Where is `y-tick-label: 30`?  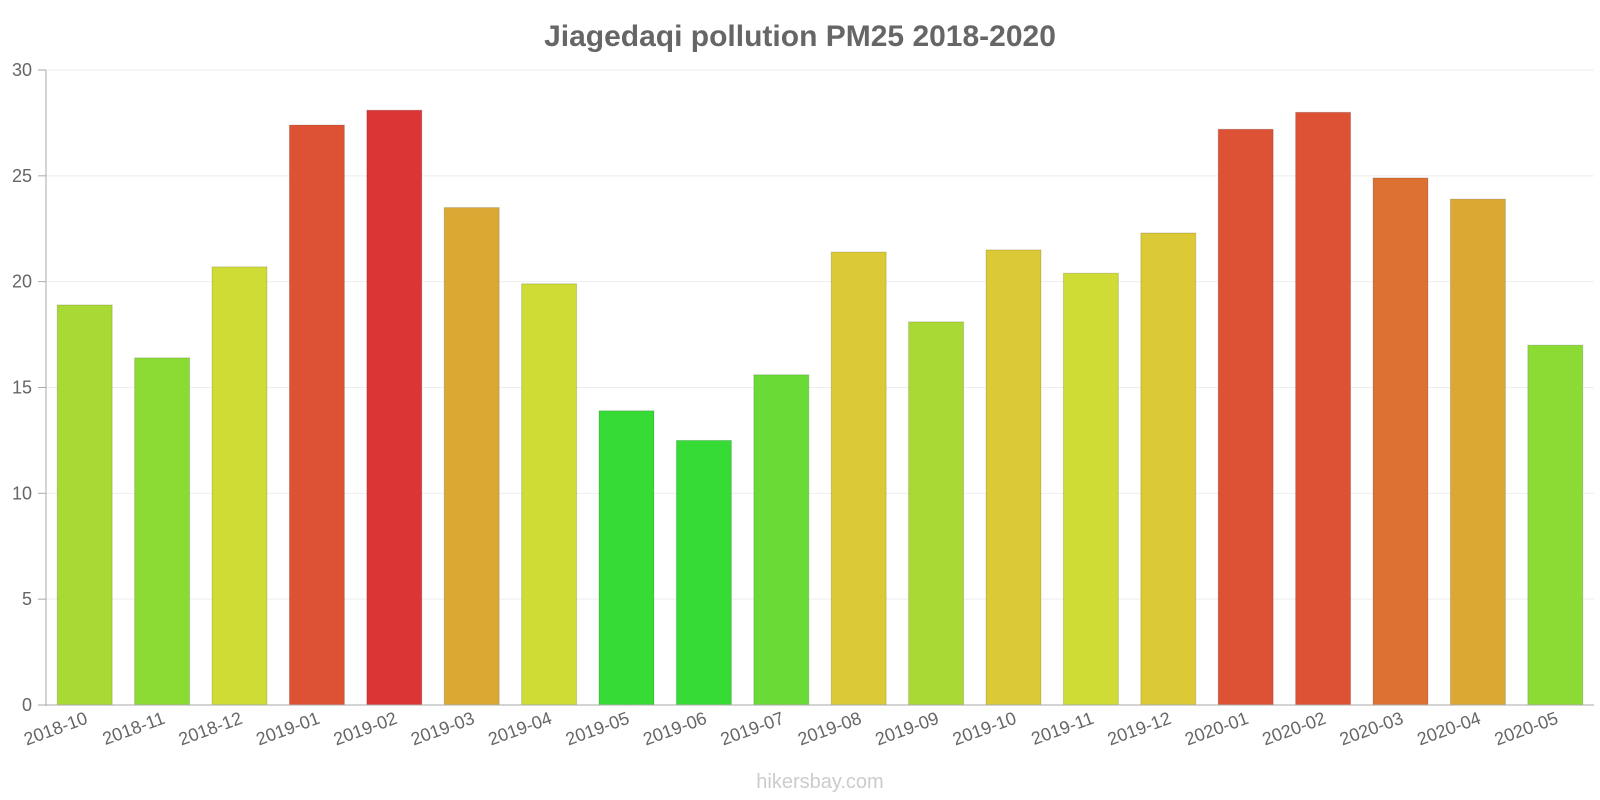 y-tick-label: 30 is located at coordinates (22, 70).